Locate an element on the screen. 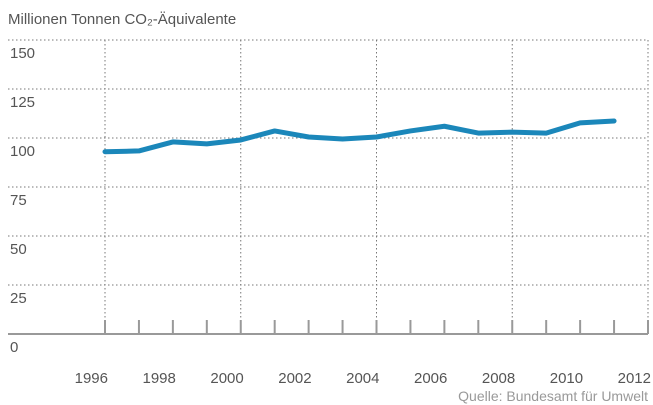 The height and width of the screenshot is (405, 653). y-tick-label: 100 is located at coordinates (22, 151).